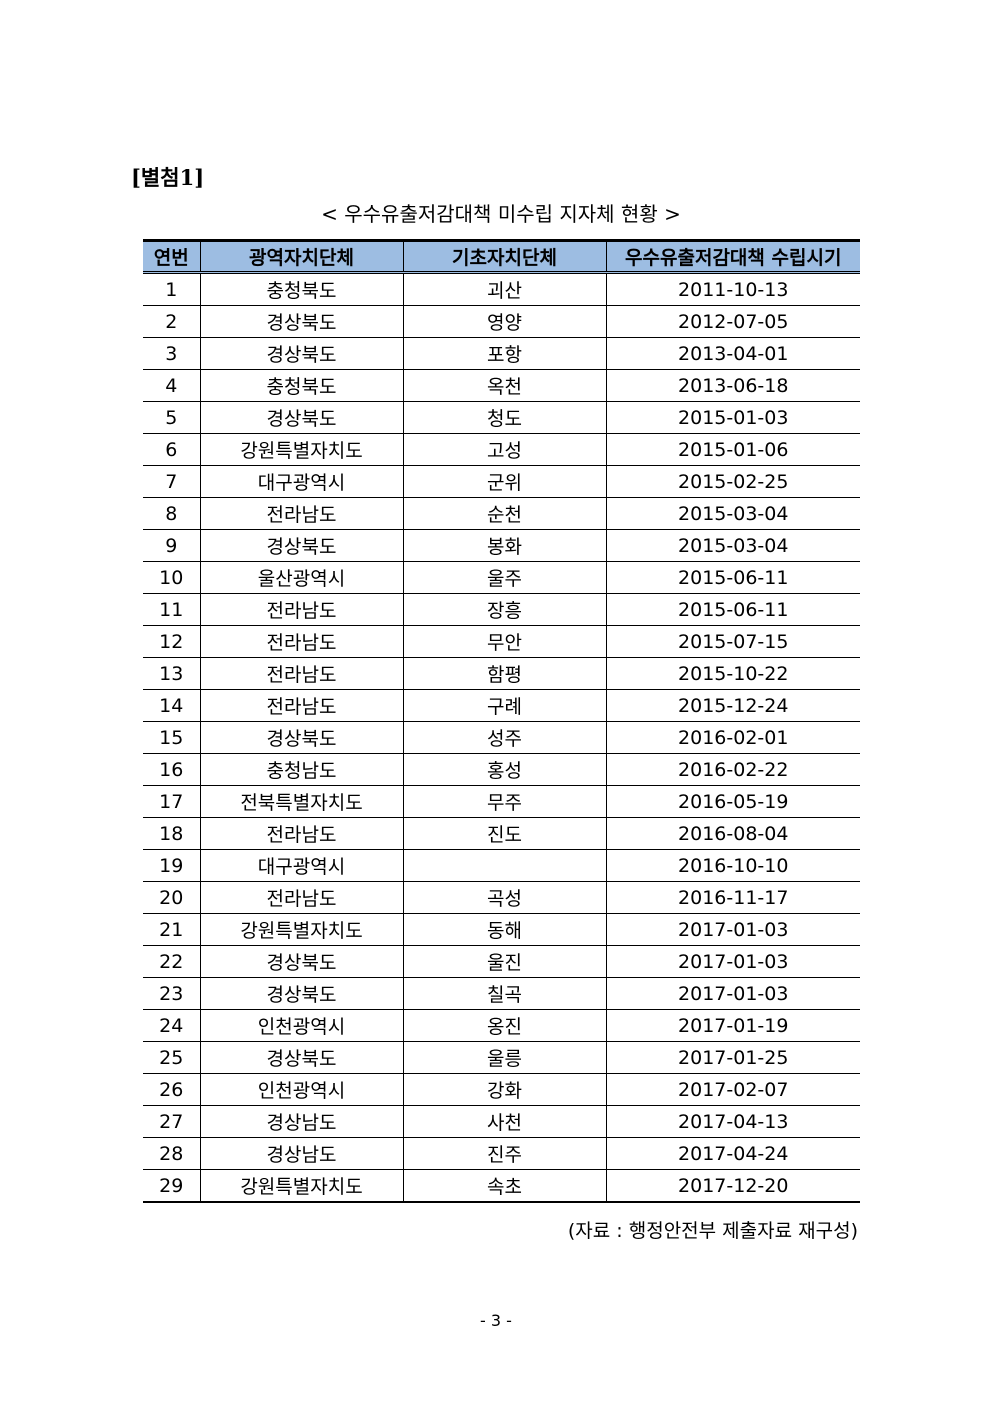 This screenshot has height=1403, width=992. I want to click on cell-metro: 충청남도, so click(301, 769).